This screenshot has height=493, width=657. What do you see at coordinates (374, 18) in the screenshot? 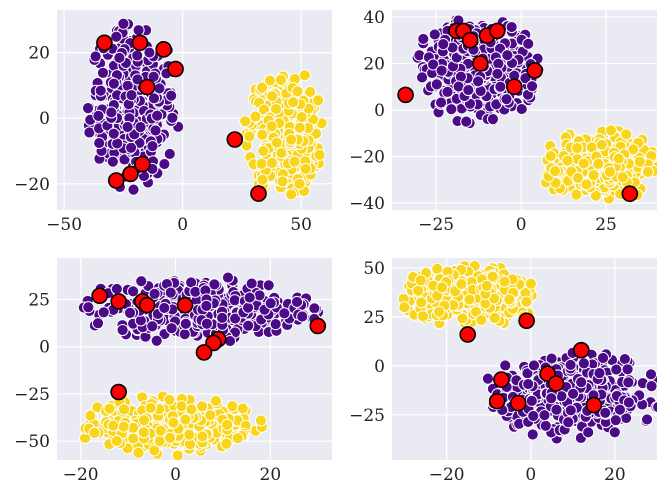
I see `y-tick-label: 40` at bounding box center [374, 18].